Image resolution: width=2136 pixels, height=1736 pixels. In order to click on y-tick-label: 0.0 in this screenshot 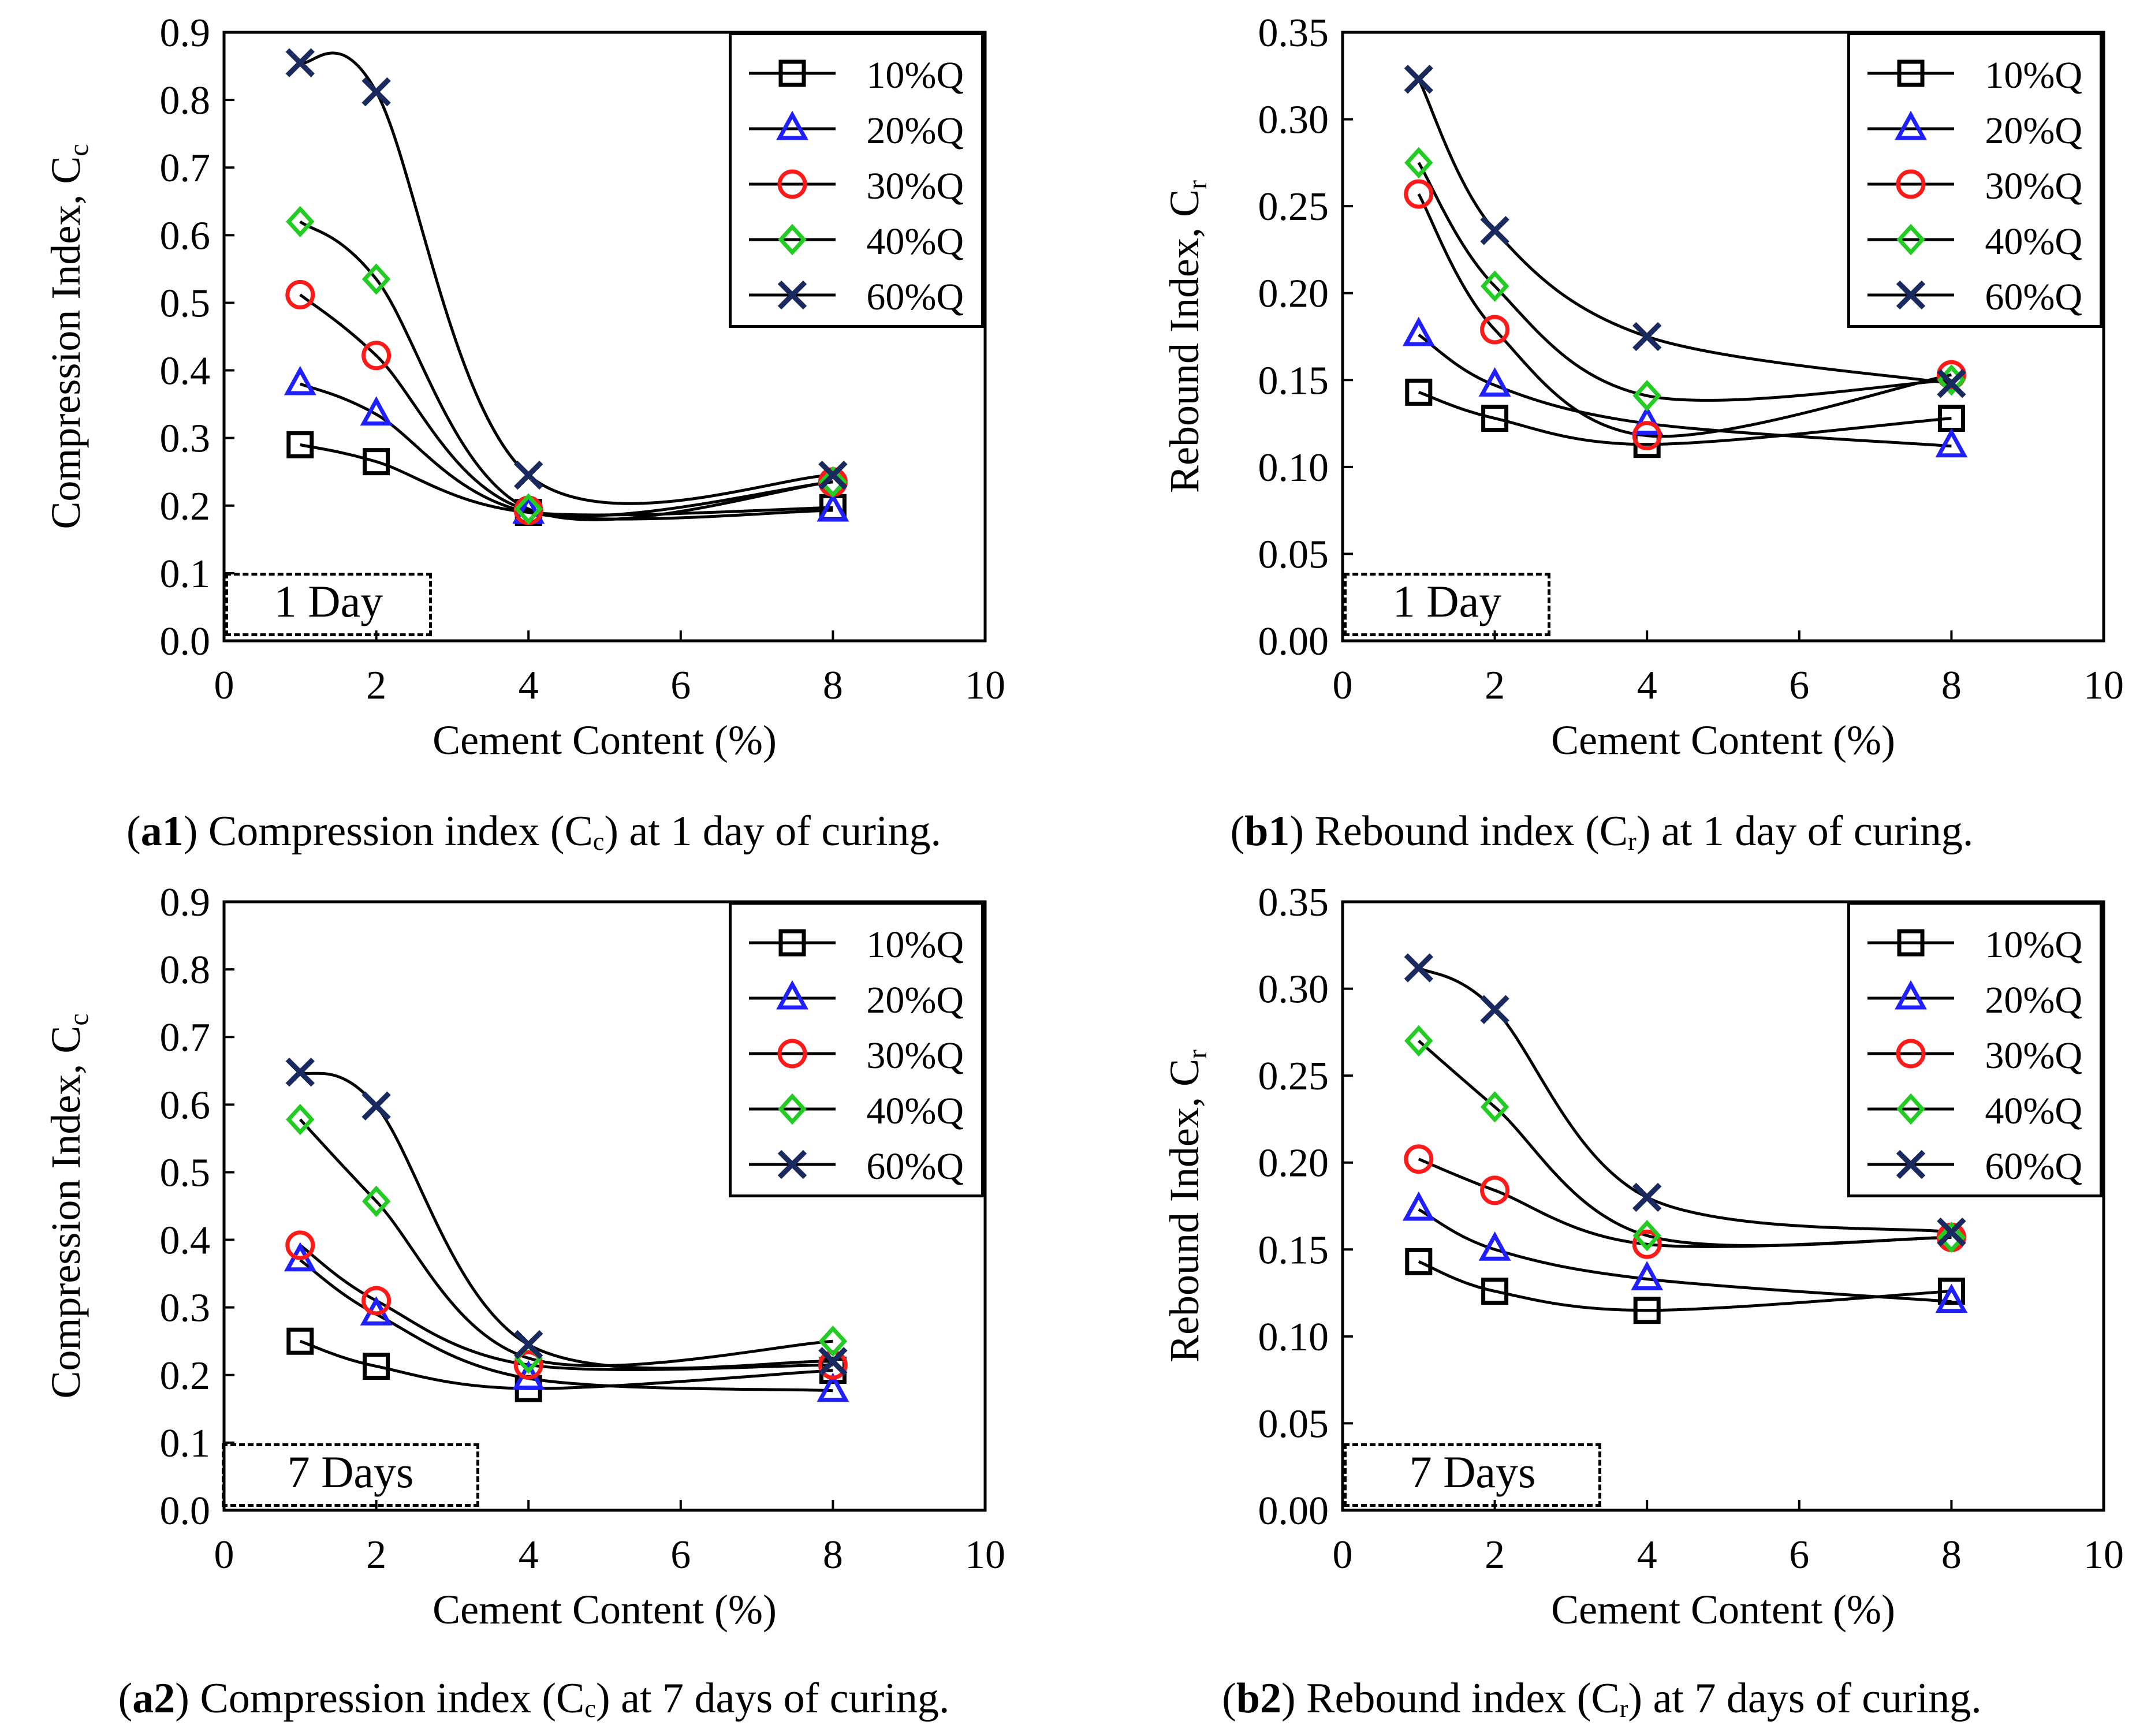, I will do `click(185, 641)`.